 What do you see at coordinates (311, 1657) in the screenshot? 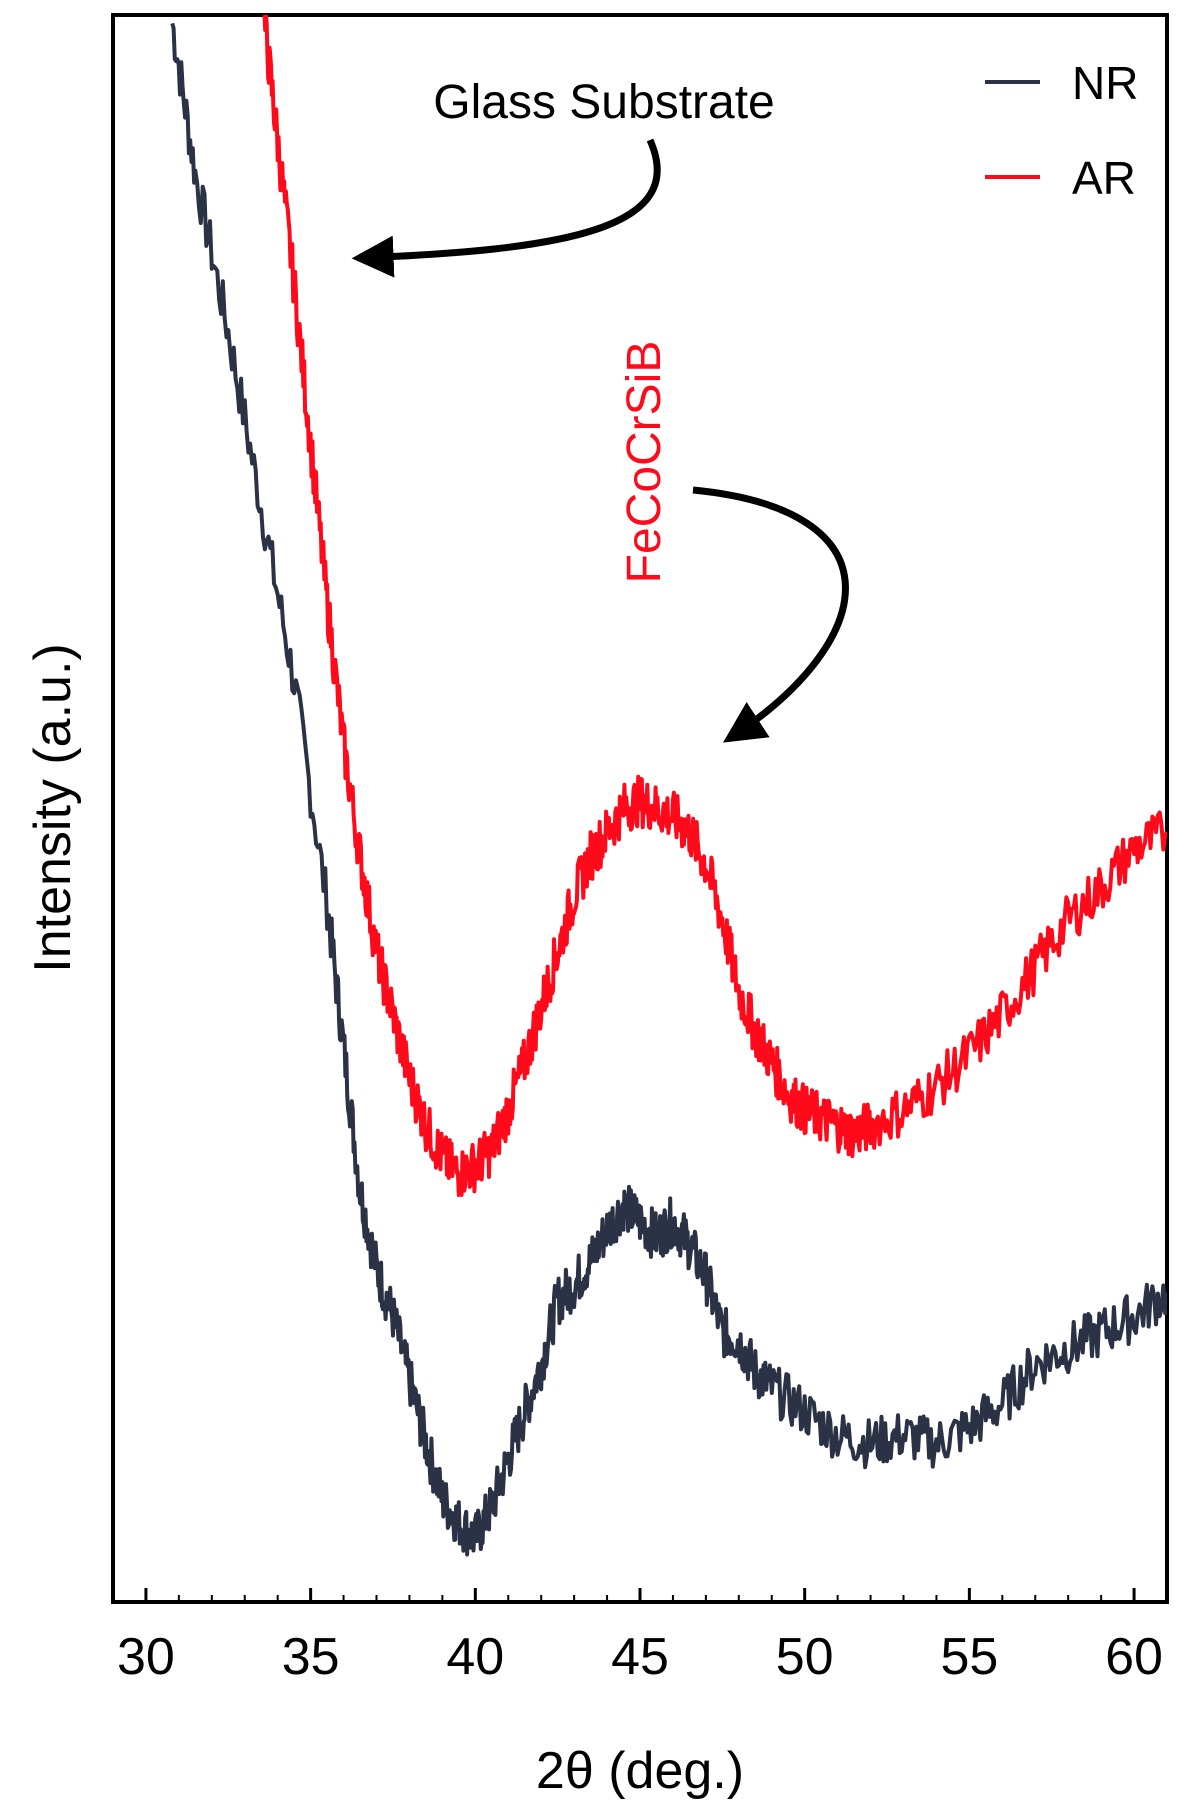
I see `x-tick-label-35: 35` at bounding box center [311, 1657].